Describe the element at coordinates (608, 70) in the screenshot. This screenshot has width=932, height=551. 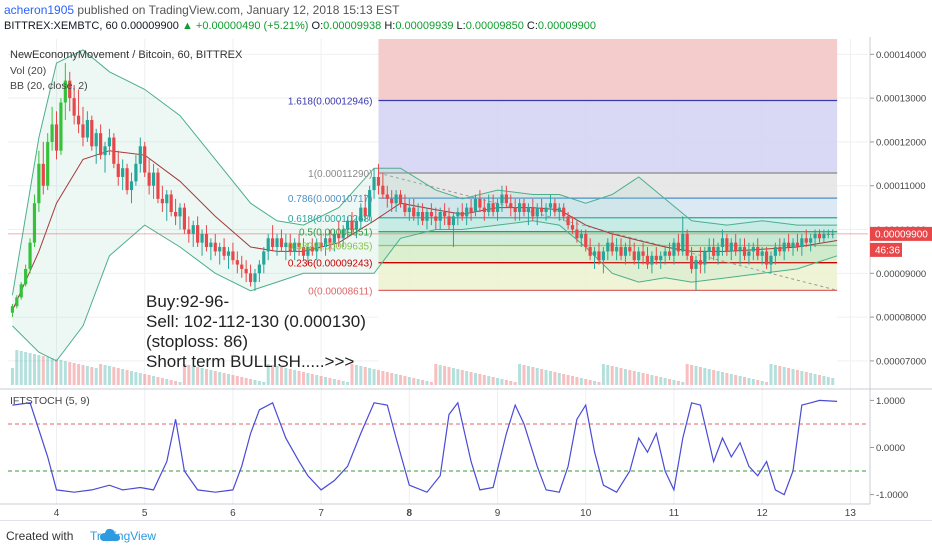
I see `fib-zone-top` at that location.